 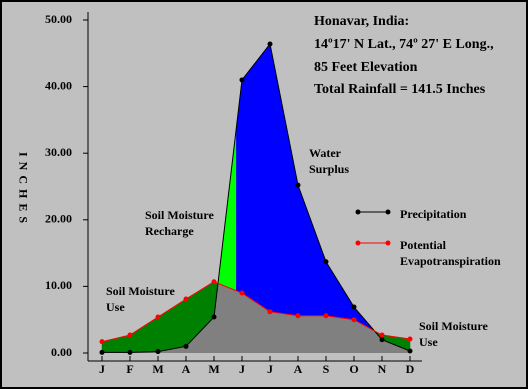 I want to click on legend-label: Potential Evapotranspiration, so click(x=450, y=253).